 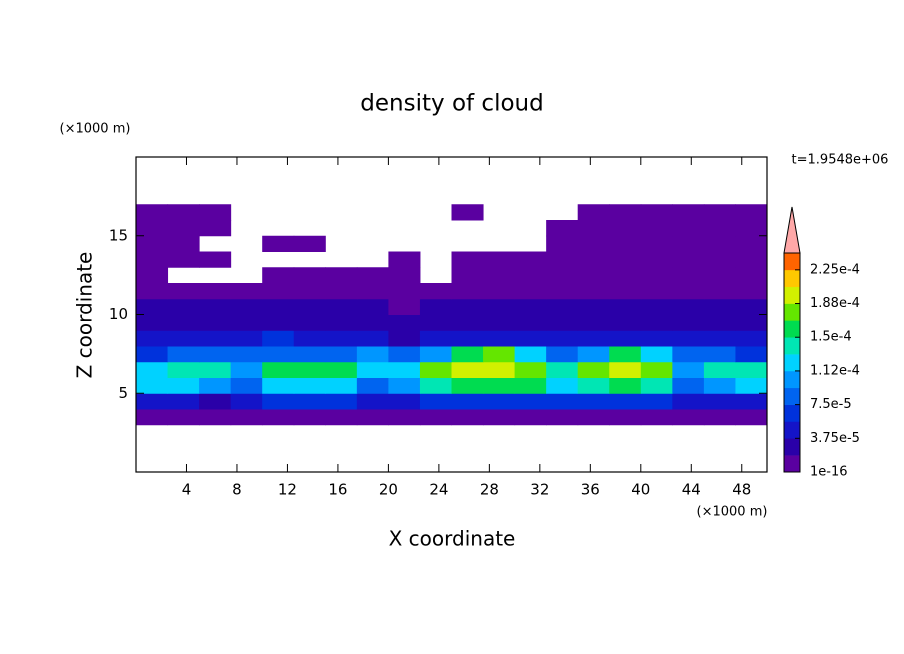 What do you see at coordinates (187, 490) in the screenshot?
I see `x-tick-label: 4` at bounding box center [187, 490].